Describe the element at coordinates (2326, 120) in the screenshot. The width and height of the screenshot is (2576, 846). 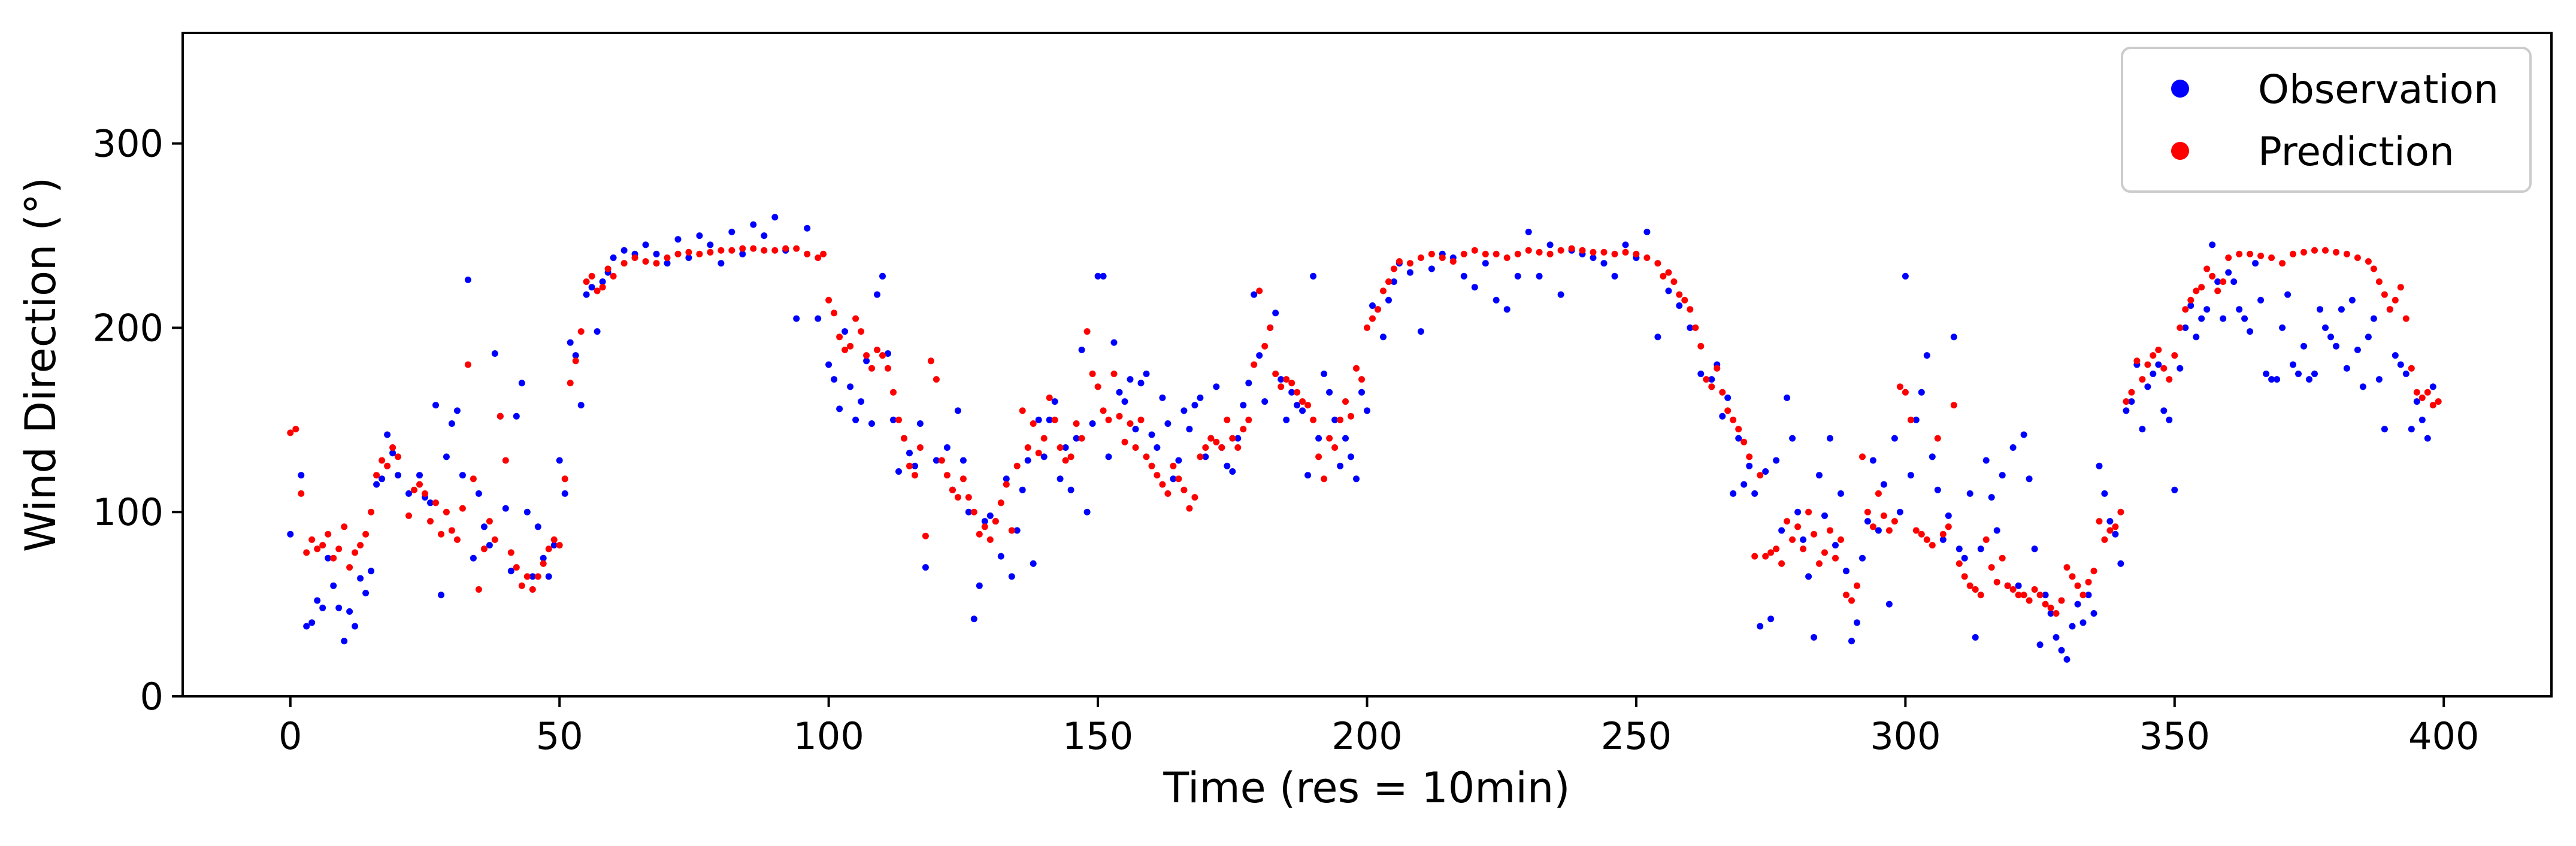
I see `legend-box` at that location.